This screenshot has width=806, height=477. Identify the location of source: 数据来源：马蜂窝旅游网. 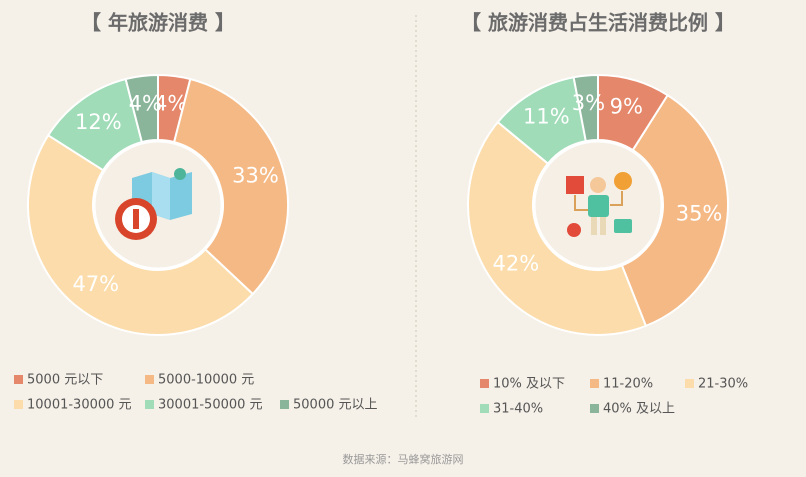
(403, 459).